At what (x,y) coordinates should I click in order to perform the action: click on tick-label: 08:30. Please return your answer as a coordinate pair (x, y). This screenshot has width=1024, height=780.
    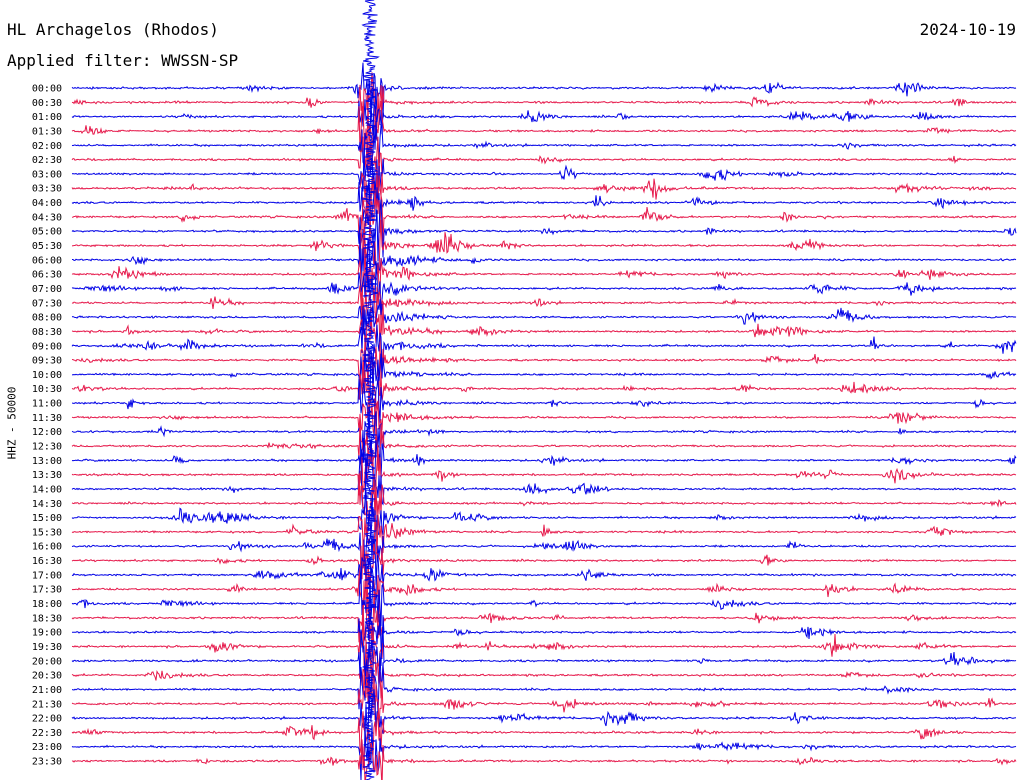
    Looking at the image, I should click on (47, 332).